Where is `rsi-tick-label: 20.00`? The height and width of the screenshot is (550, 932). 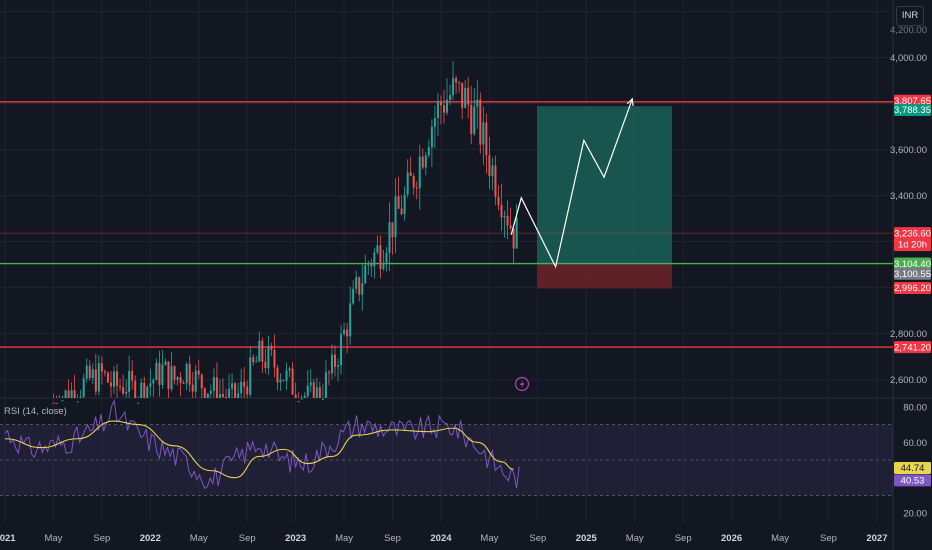
rsi-tick-label: 20.00 is located at coordinates (915, 514).